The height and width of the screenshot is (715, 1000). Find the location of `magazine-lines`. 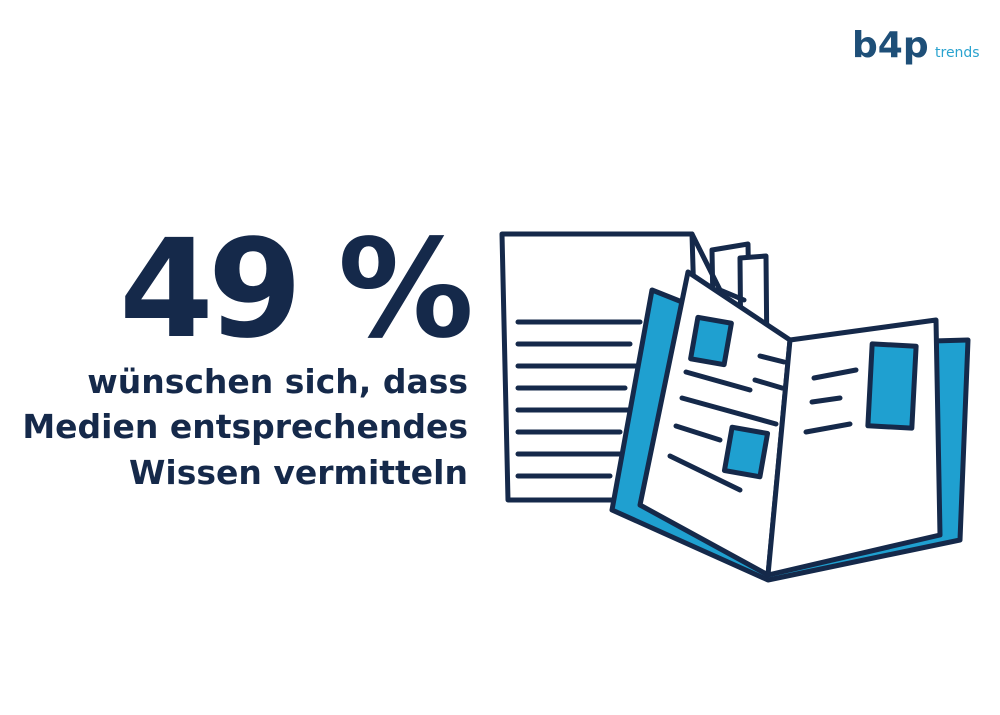

magazine-lines is located at coordinates (763, 423).